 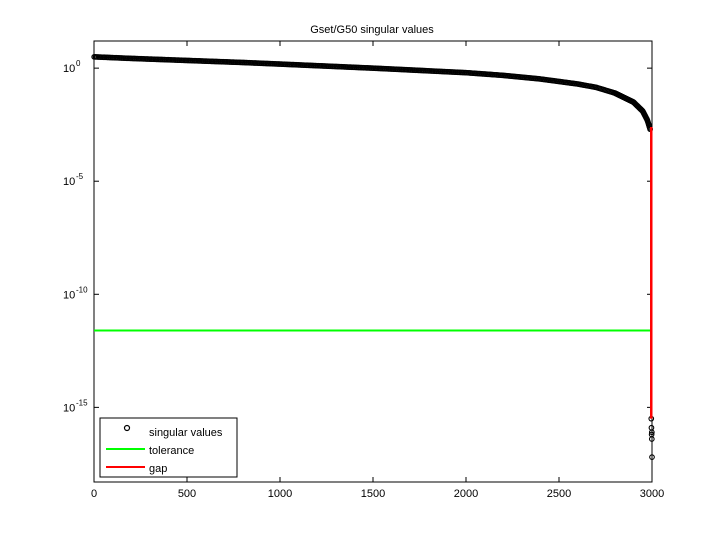 I want to click on x-tick-label: 1500, so click(x=373, y=494).